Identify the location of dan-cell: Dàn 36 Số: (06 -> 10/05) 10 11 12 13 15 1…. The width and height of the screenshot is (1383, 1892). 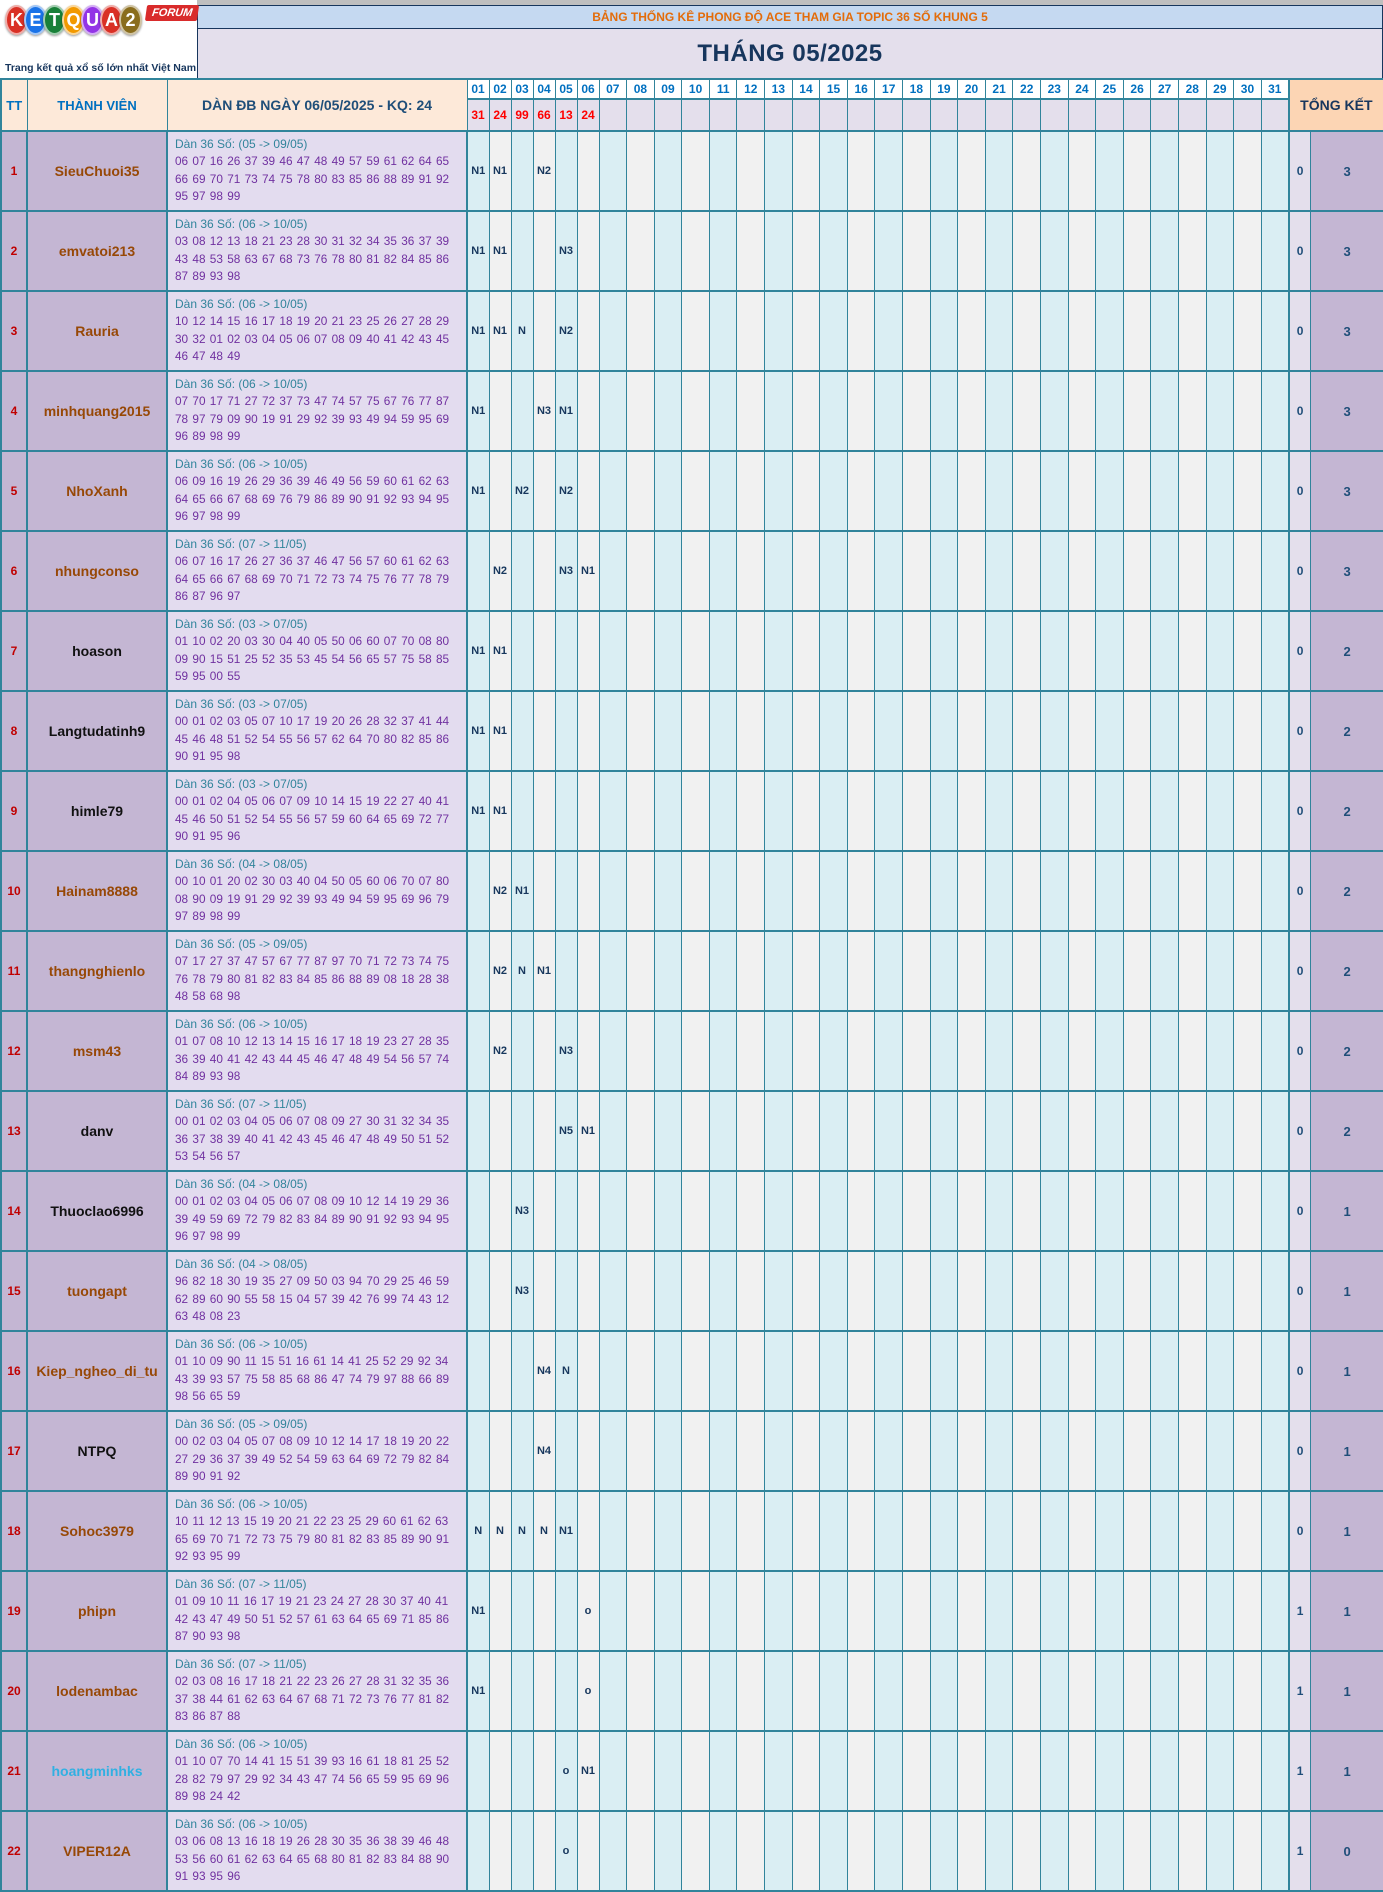
(317, 1531).